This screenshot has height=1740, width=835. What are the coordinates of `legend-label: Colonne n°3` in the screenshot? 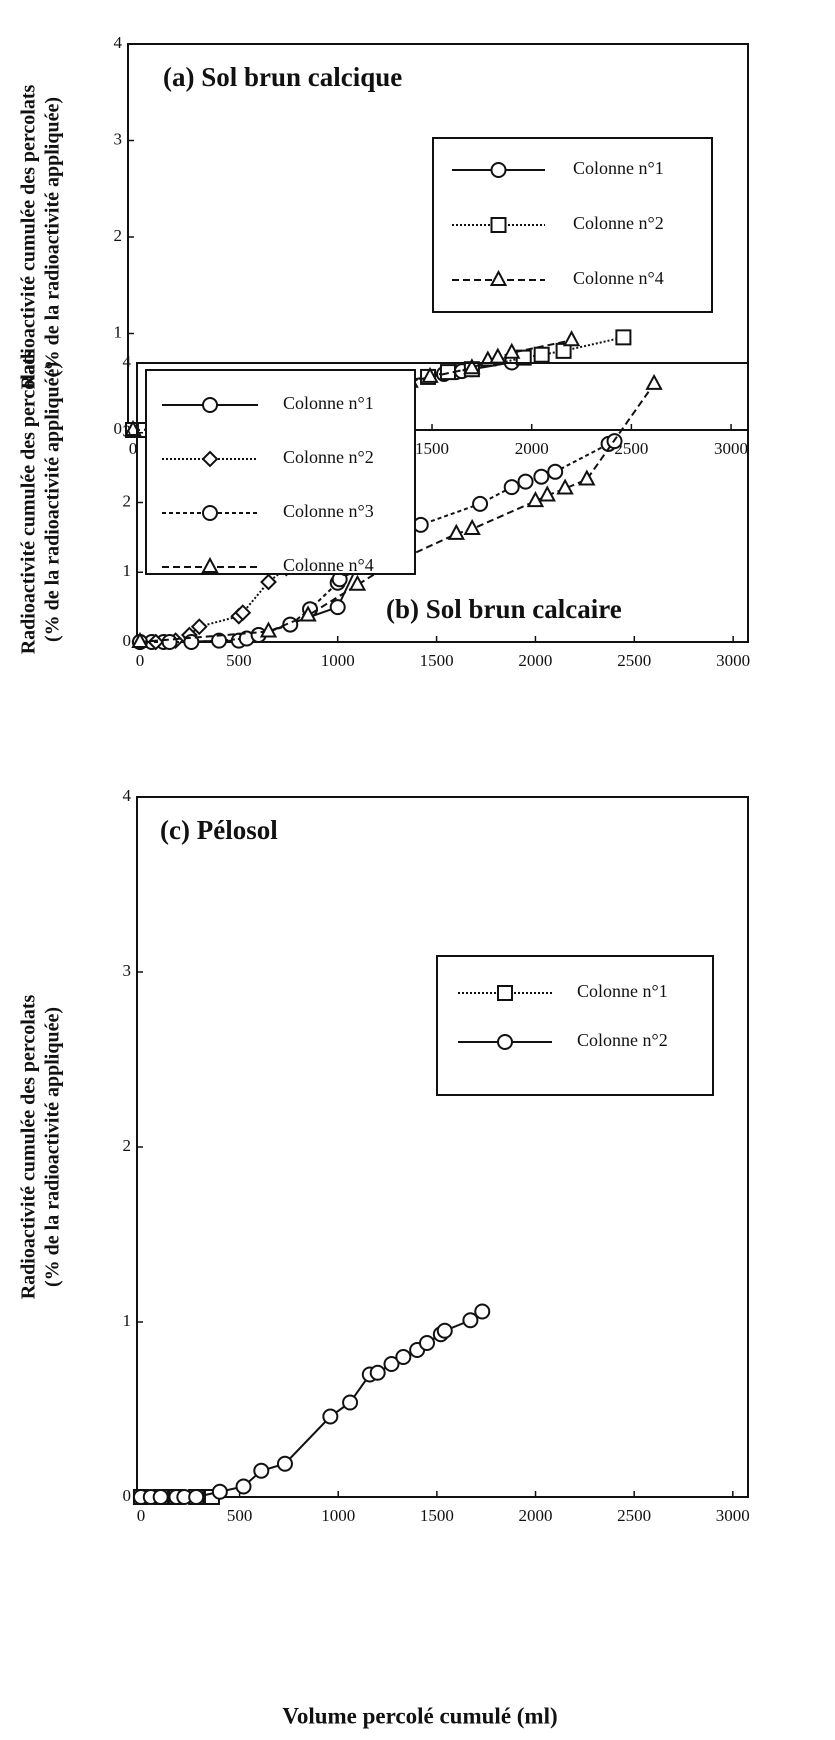 It's located at (328, 511).